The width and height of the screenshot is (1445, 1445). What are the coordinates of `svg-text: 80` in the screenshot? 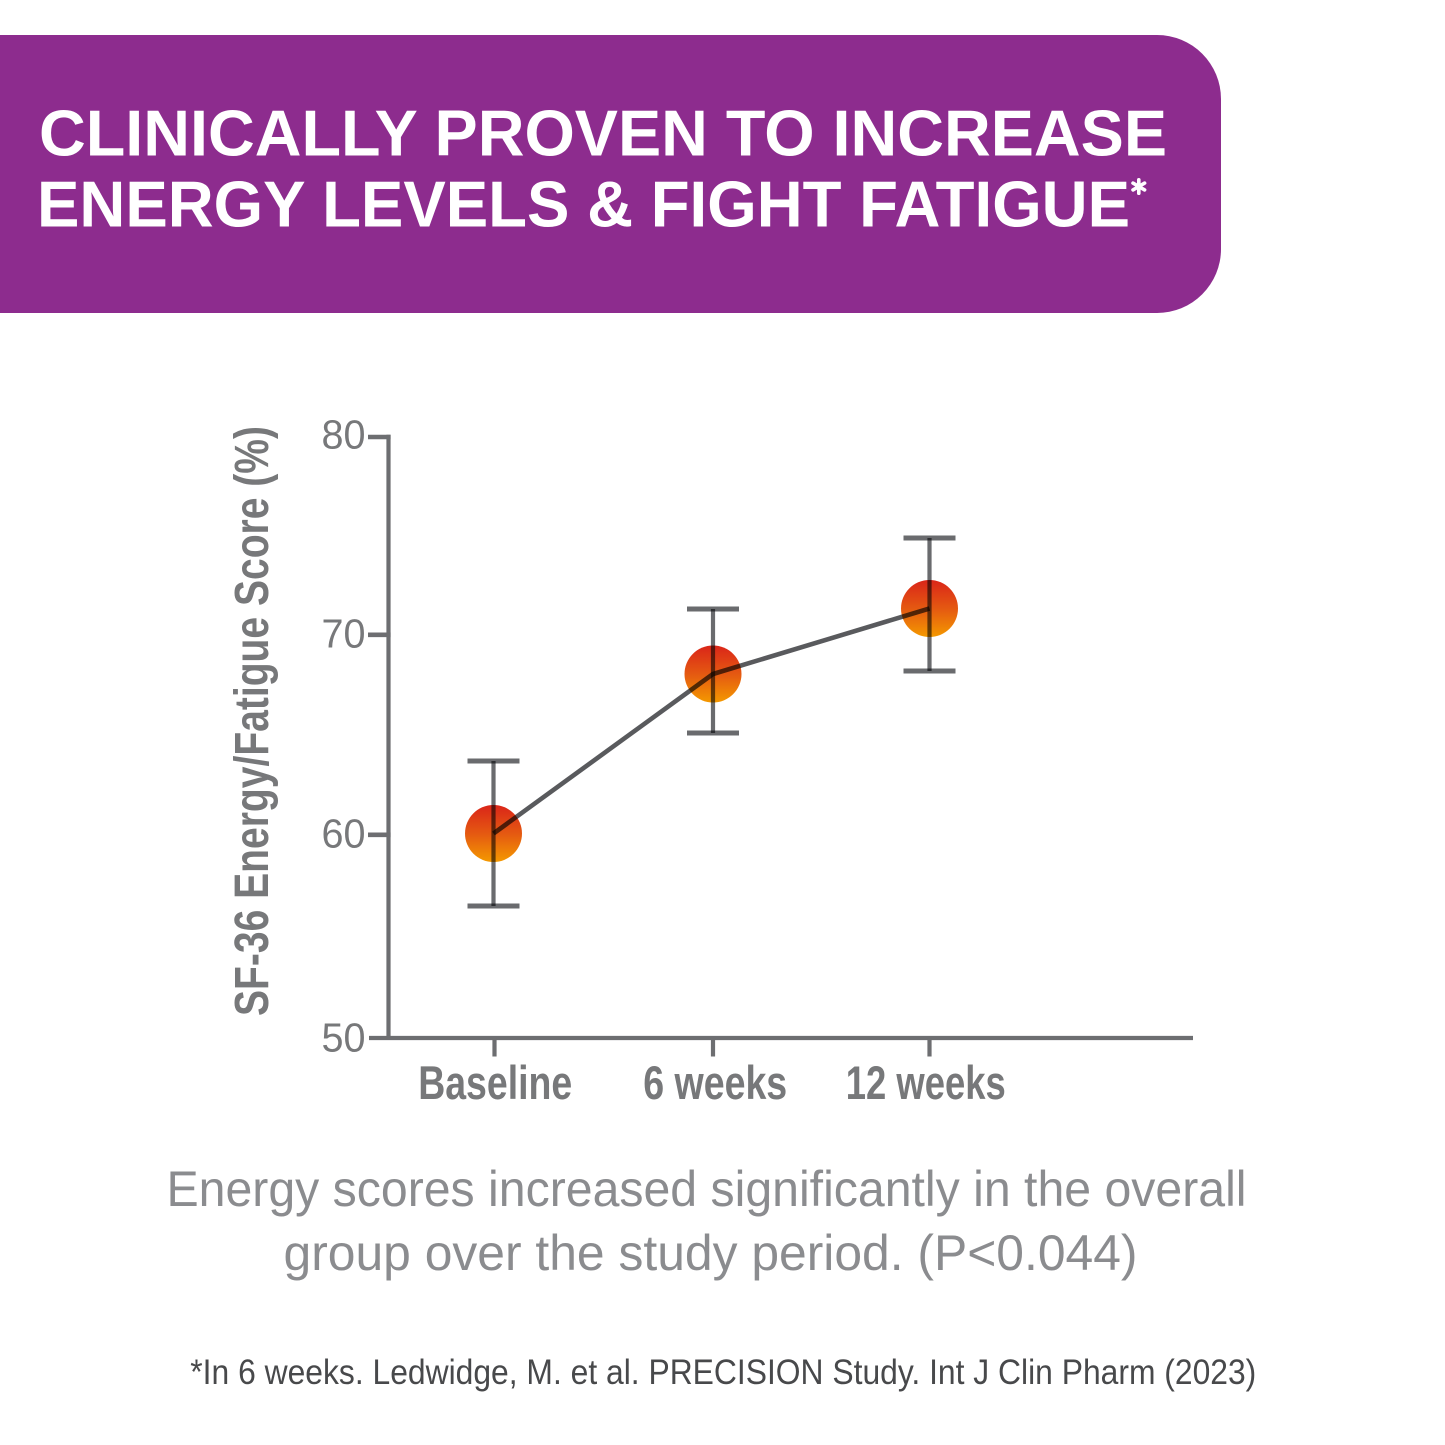 It's located at (344, 435).